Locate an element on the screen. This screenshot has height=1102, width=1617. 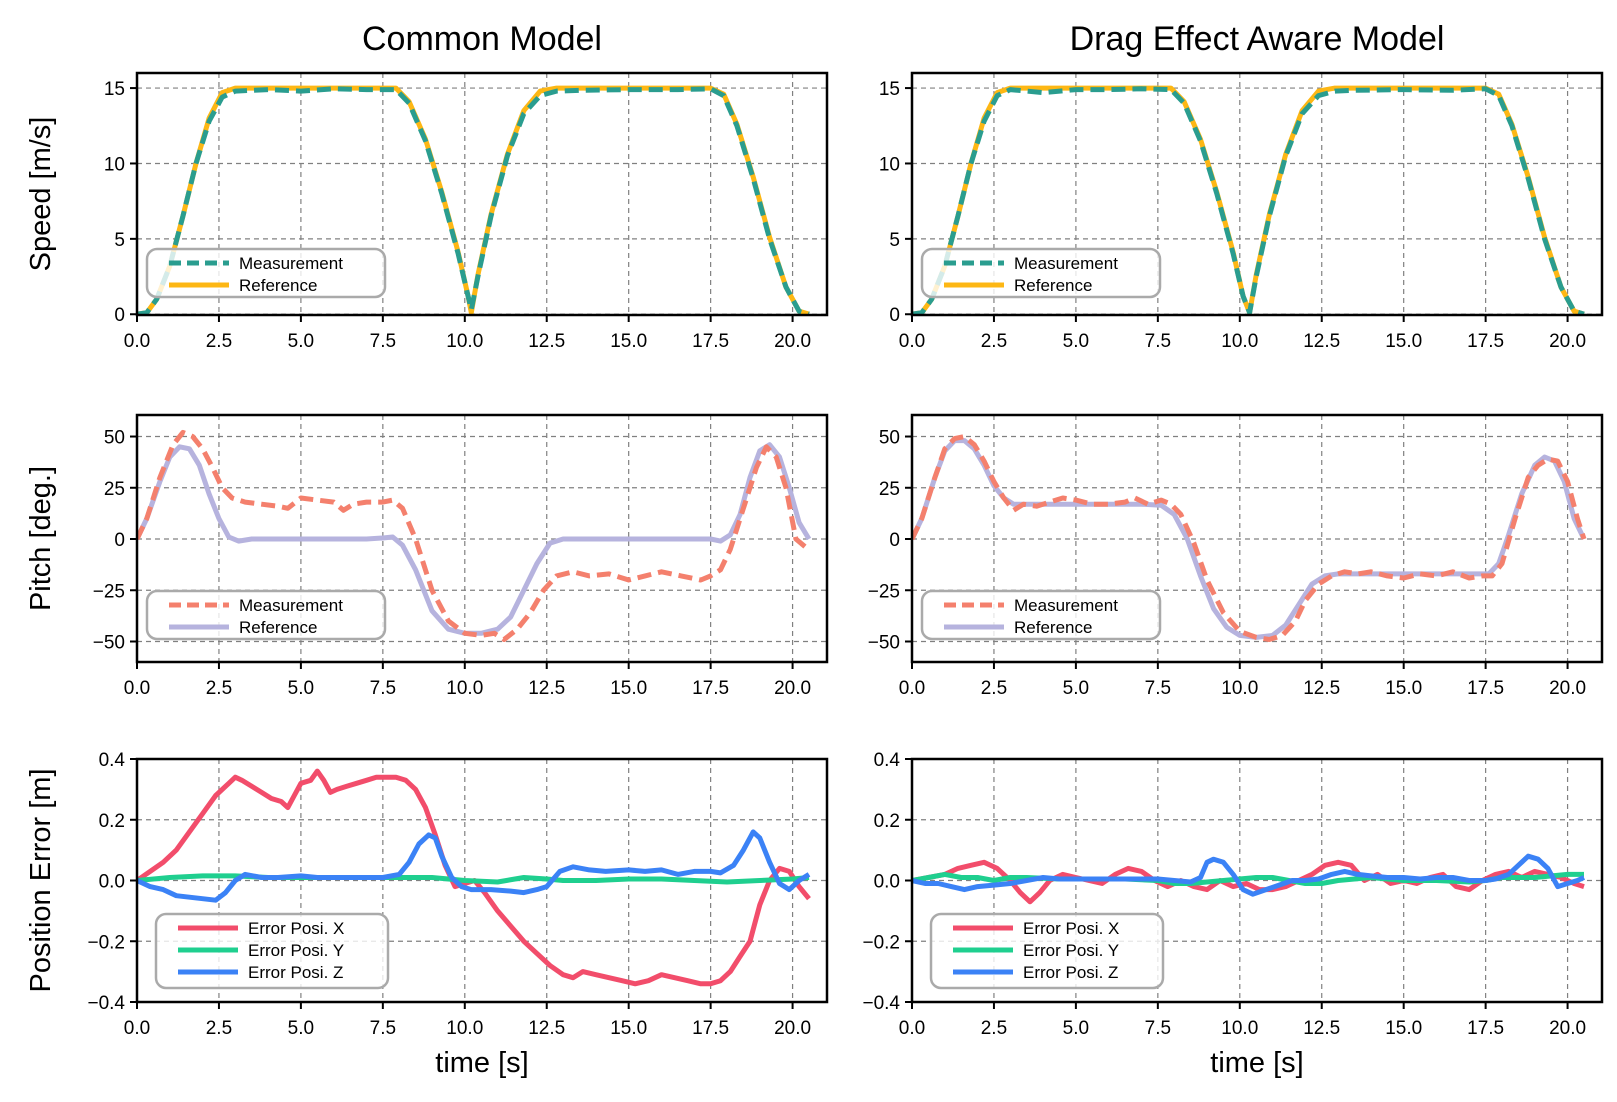
y-axis-label: Speed [m/s] is located at coordinates (41, 194).